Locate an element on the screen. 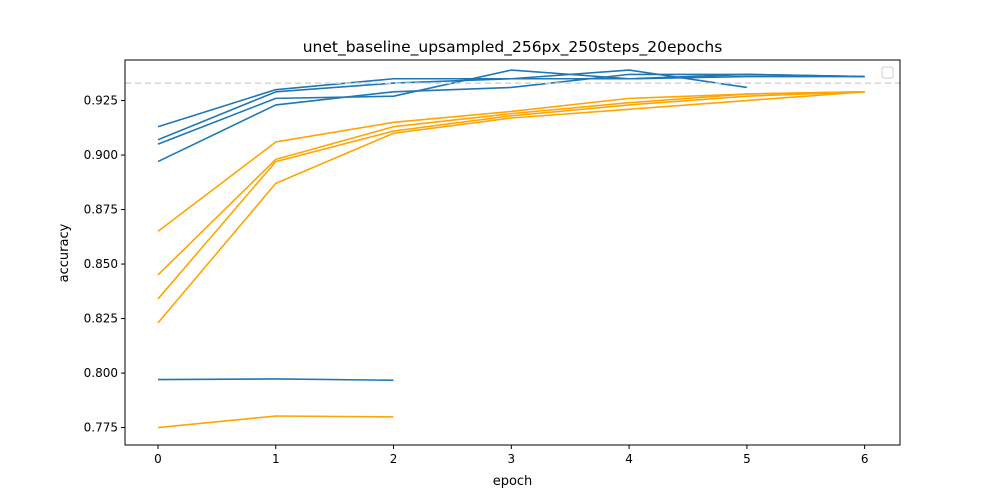 Image resolution: width=1000 pixels, height=500 pixels. x-tick-label: 4 is located at coordinates (629, 459).